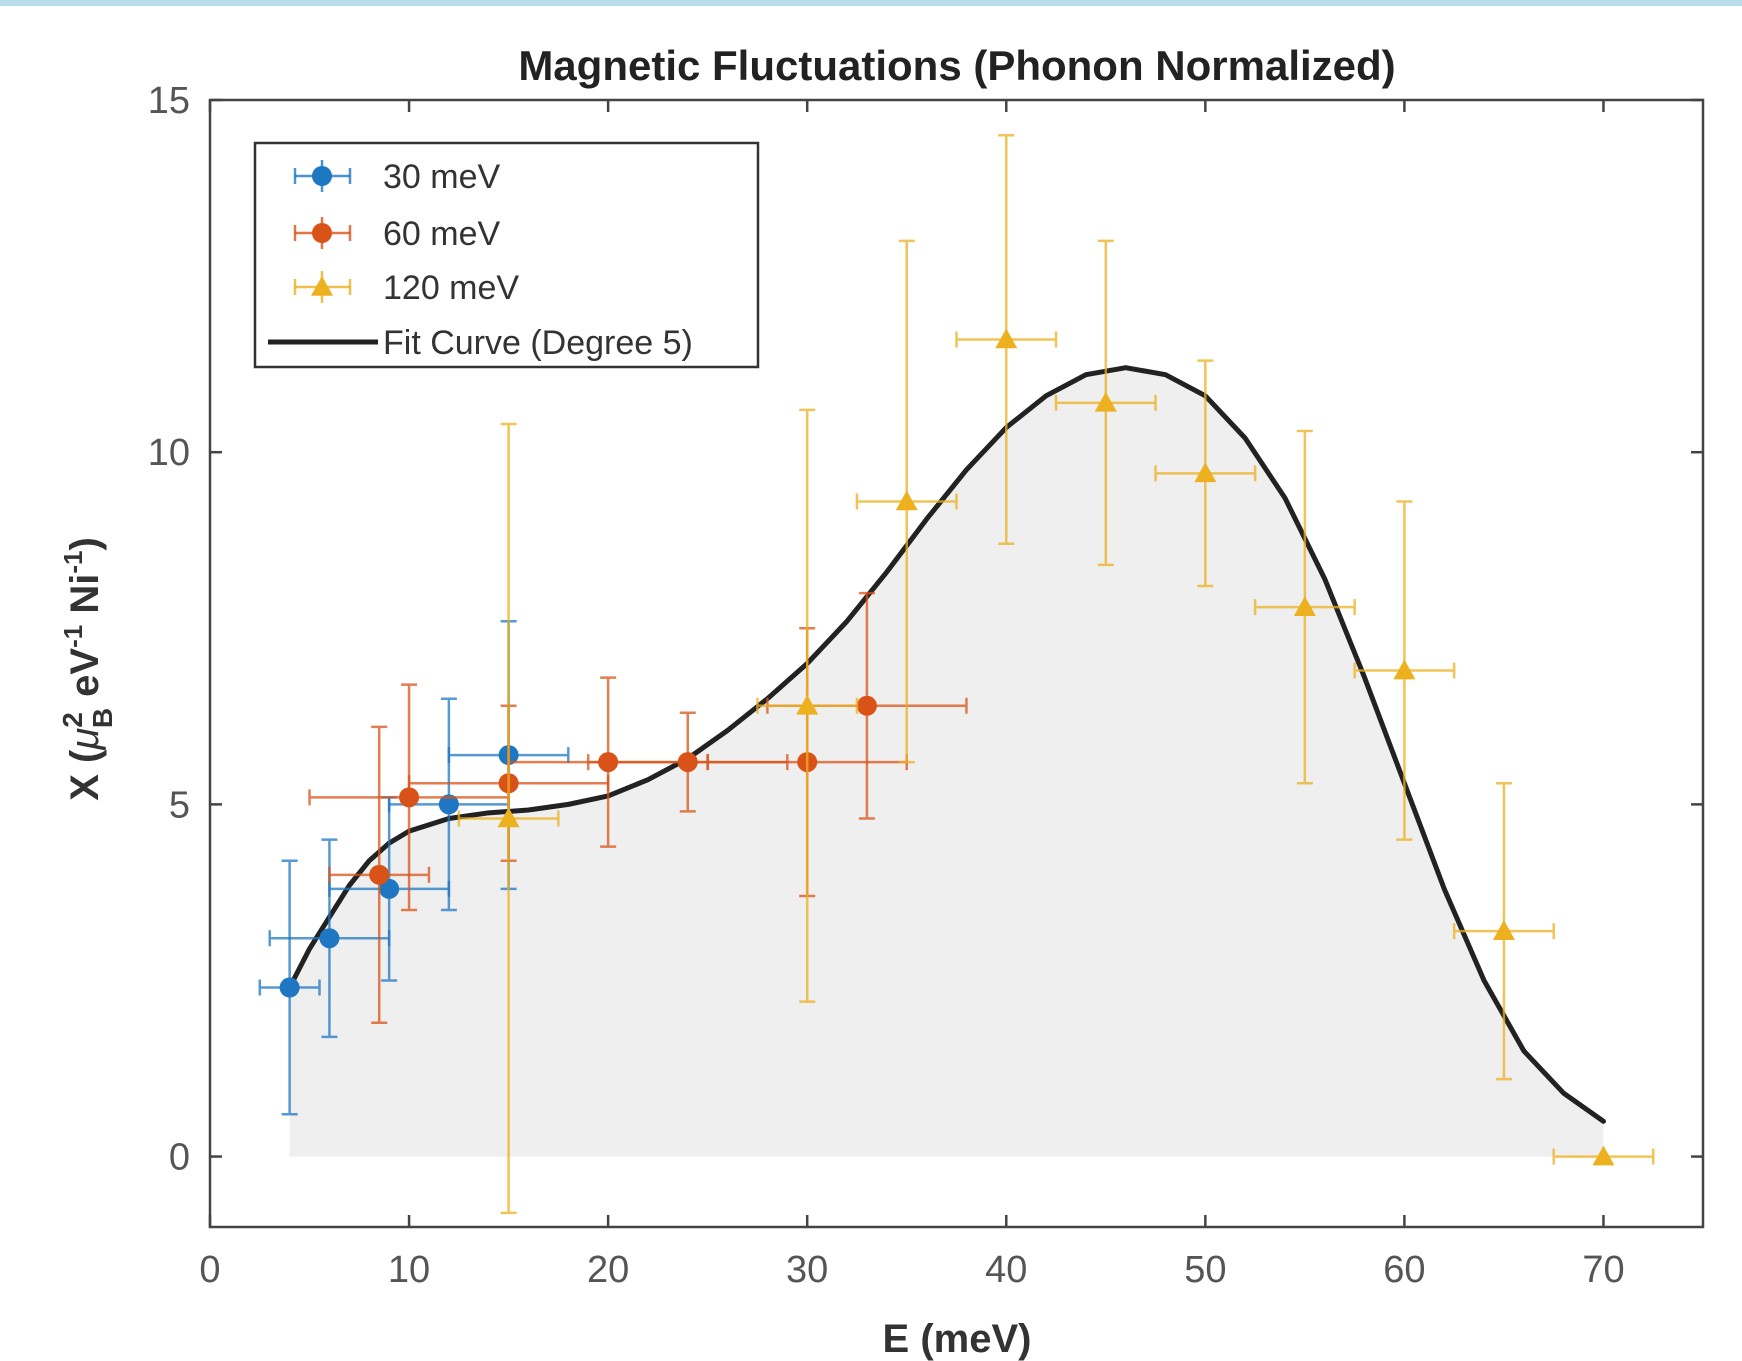 This screenshot has height=1361, width=1742. I want to click on x-tick-label: 70, so click(1603, 1270).